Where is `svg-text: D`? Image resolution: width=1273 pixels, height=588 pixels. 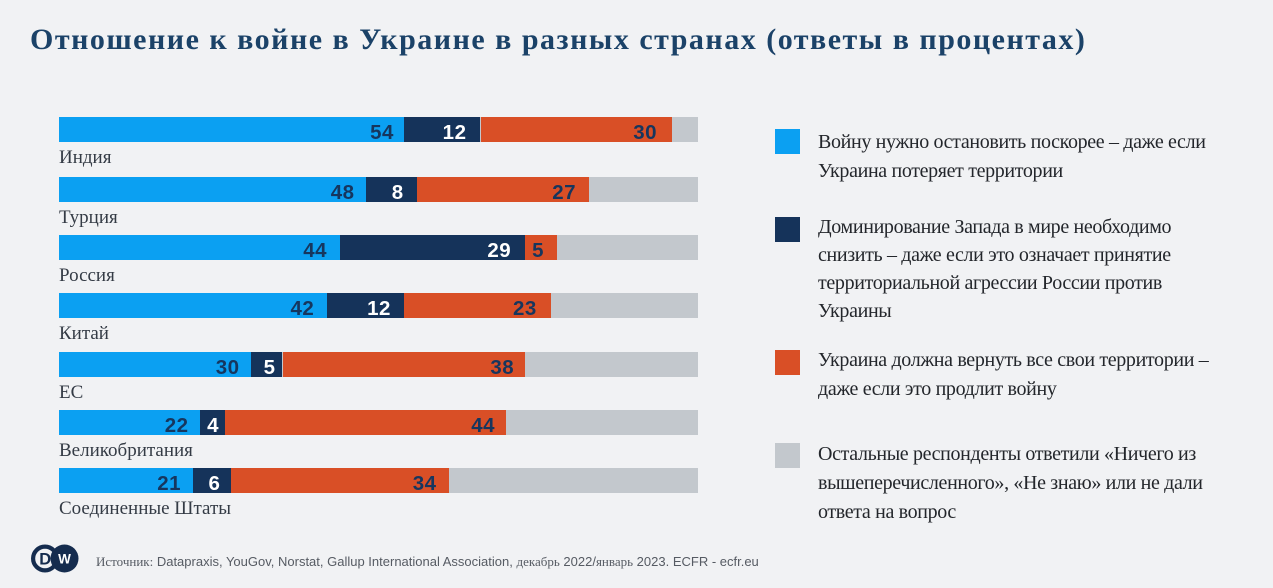 svg-text: D is located at coordinates (45, 559).